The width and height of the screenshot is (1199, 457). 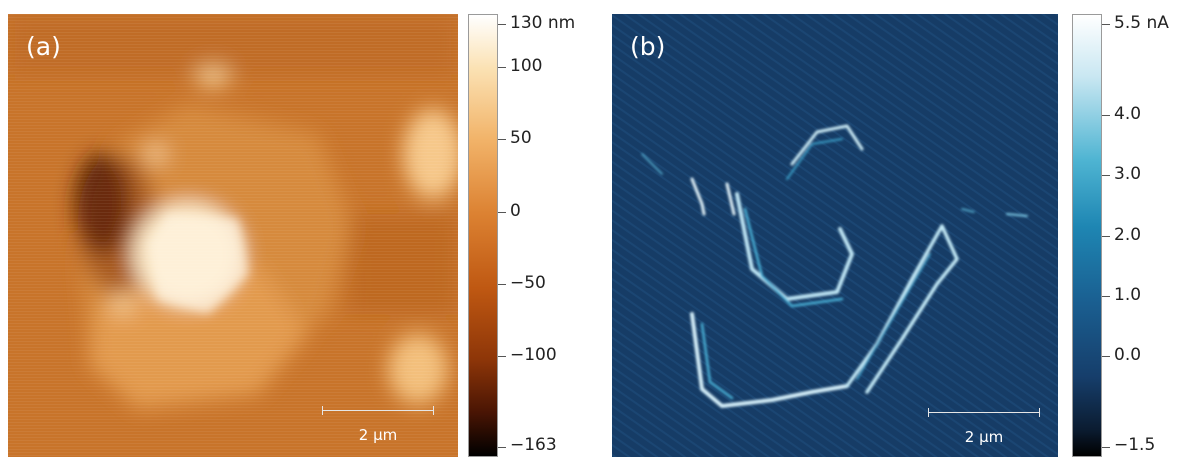 What do you see at coordinates (1128, 295) in the screenshot?
I see `current-colorbar-tick-label: 1.0` at bounding box center [1128, 295].